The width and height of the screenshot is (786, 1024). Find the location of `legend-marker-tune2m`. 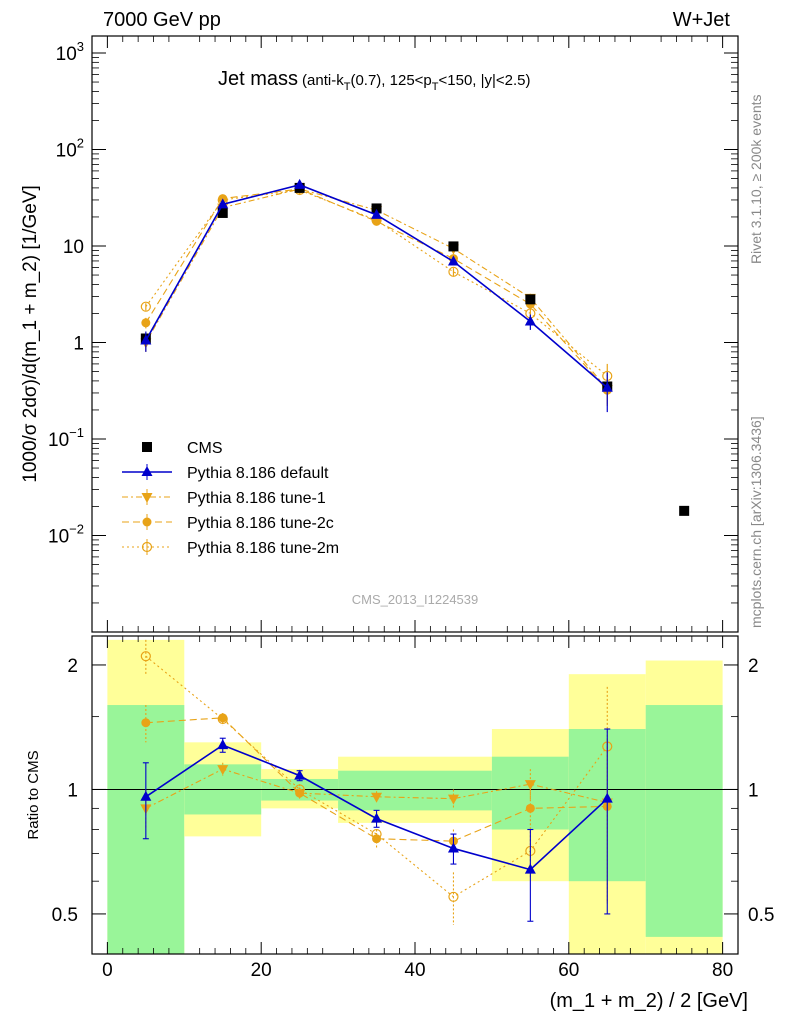

legend-marker-tune2m is located at coordinates (147, 547).